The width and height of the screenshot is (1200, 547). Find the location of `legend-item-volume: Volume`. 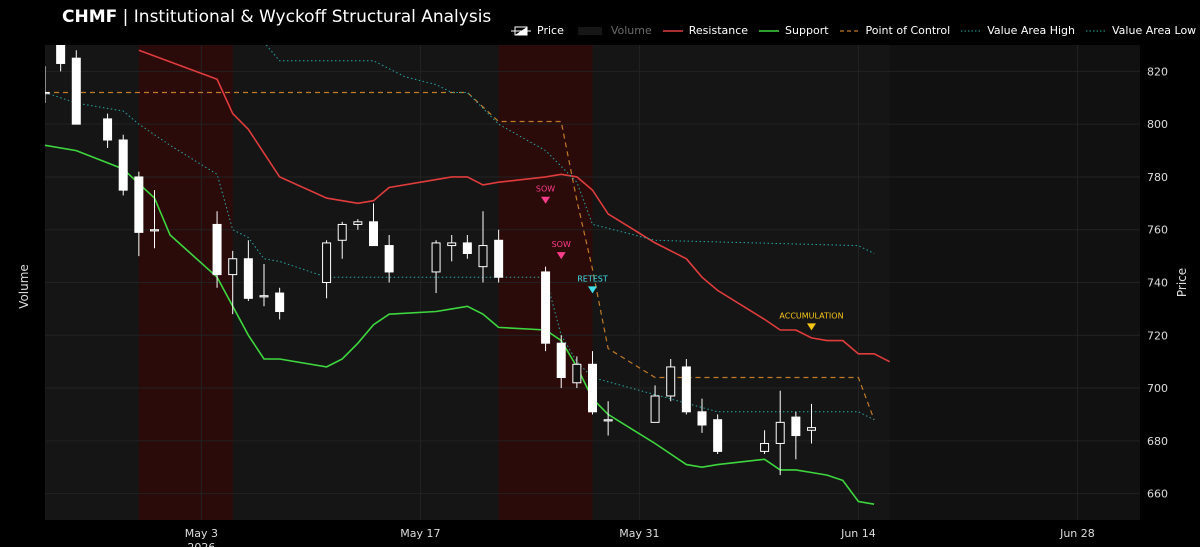

legend-item-volume: Volume is located at coordinates (613, 30).